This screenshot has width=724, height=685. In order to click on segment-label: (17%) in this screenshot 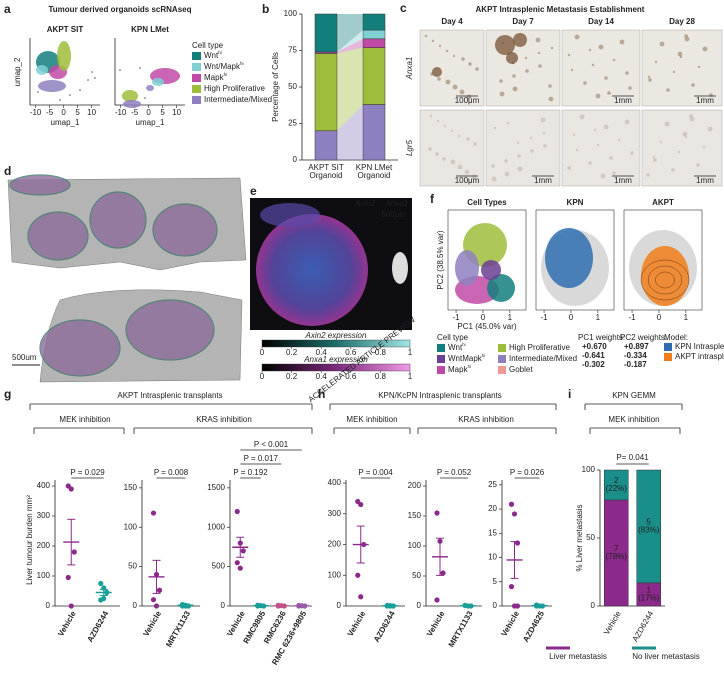, I will do `click(649, 598)`.